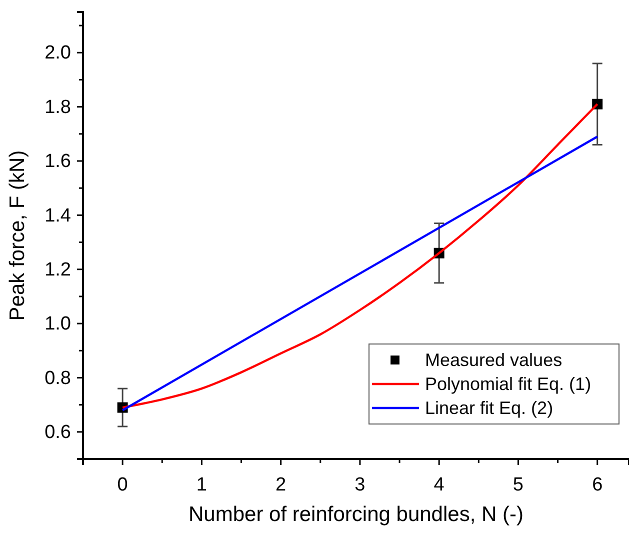 This screenshot has height=533, width=629. Describe the element at coordinates (57, 269) in the screenshot. I see `y-tick-label: 1.2` at that location.